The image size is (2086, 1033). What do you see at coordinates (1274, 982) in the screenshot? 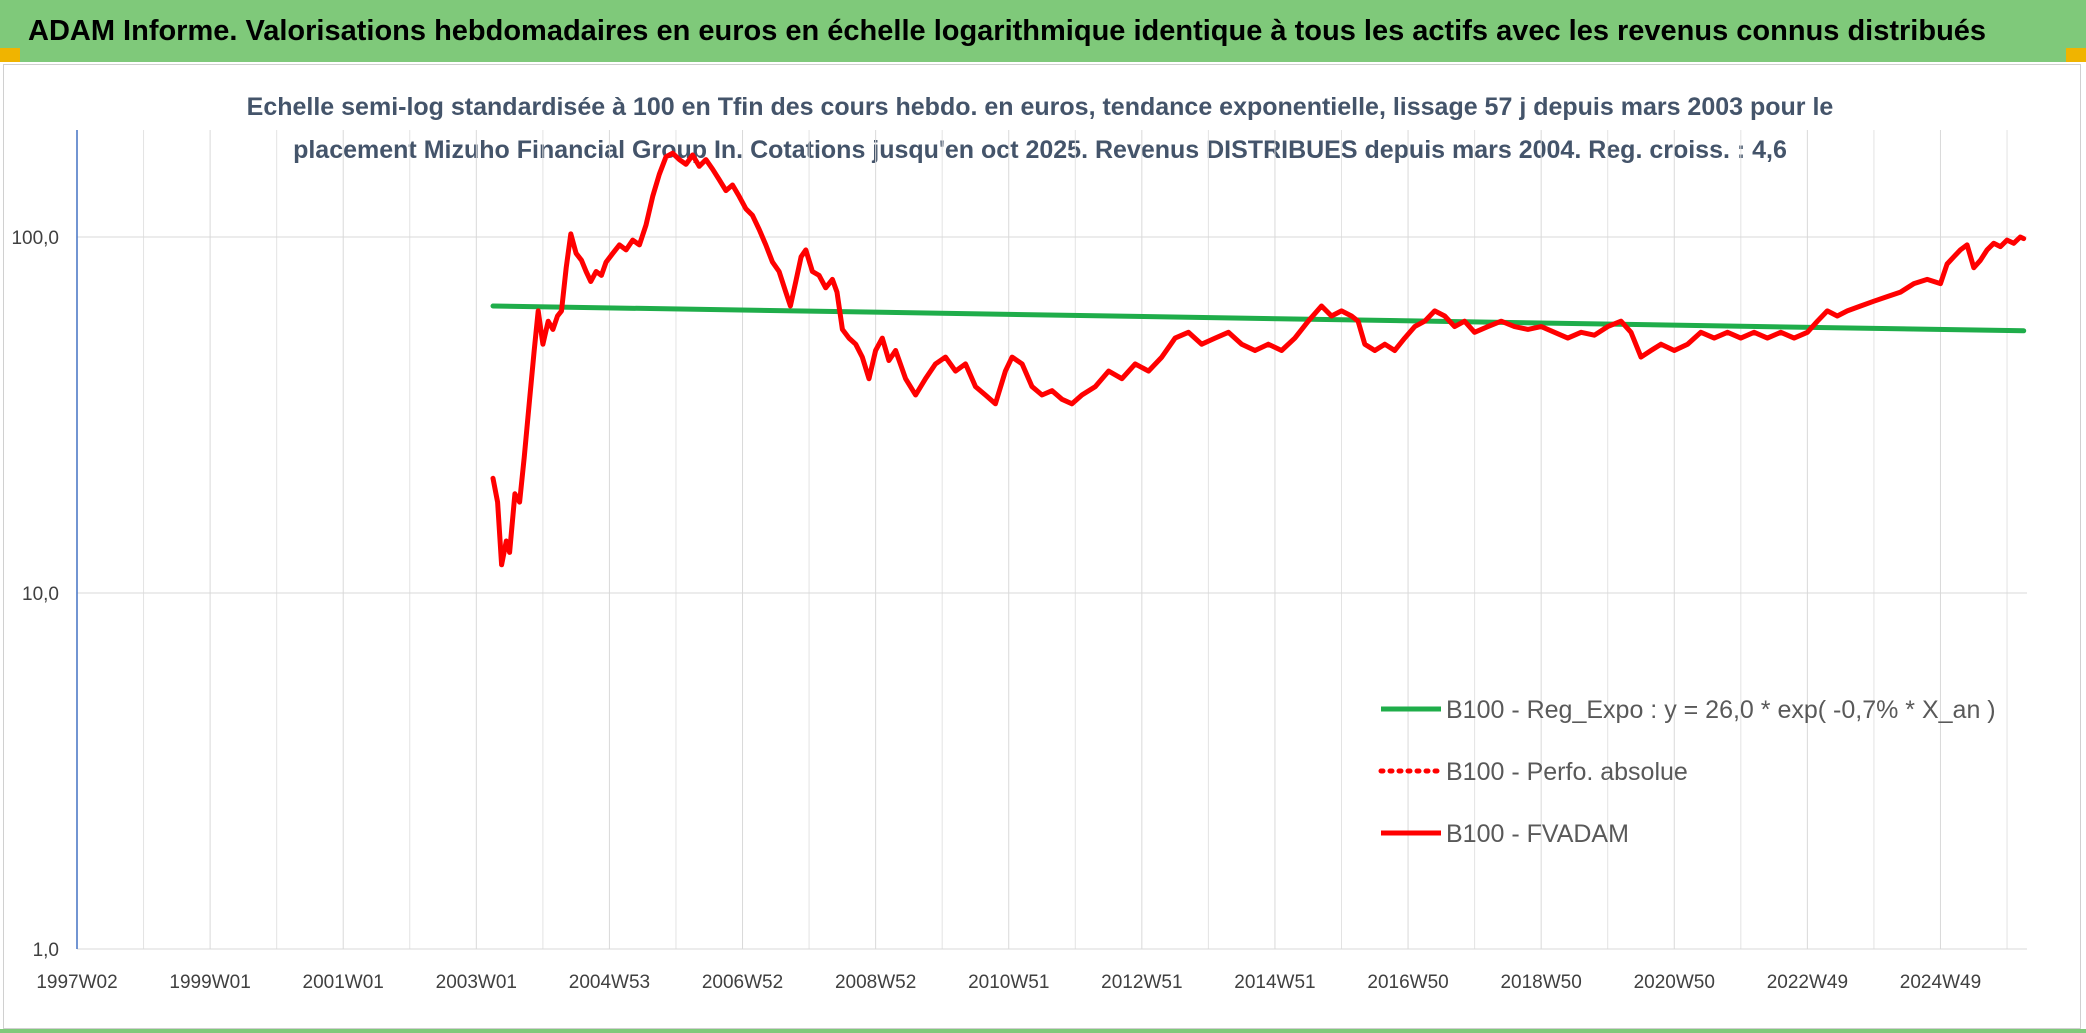
I see `x-tick-label: 2014W51` at bounding box center [1274, 982].